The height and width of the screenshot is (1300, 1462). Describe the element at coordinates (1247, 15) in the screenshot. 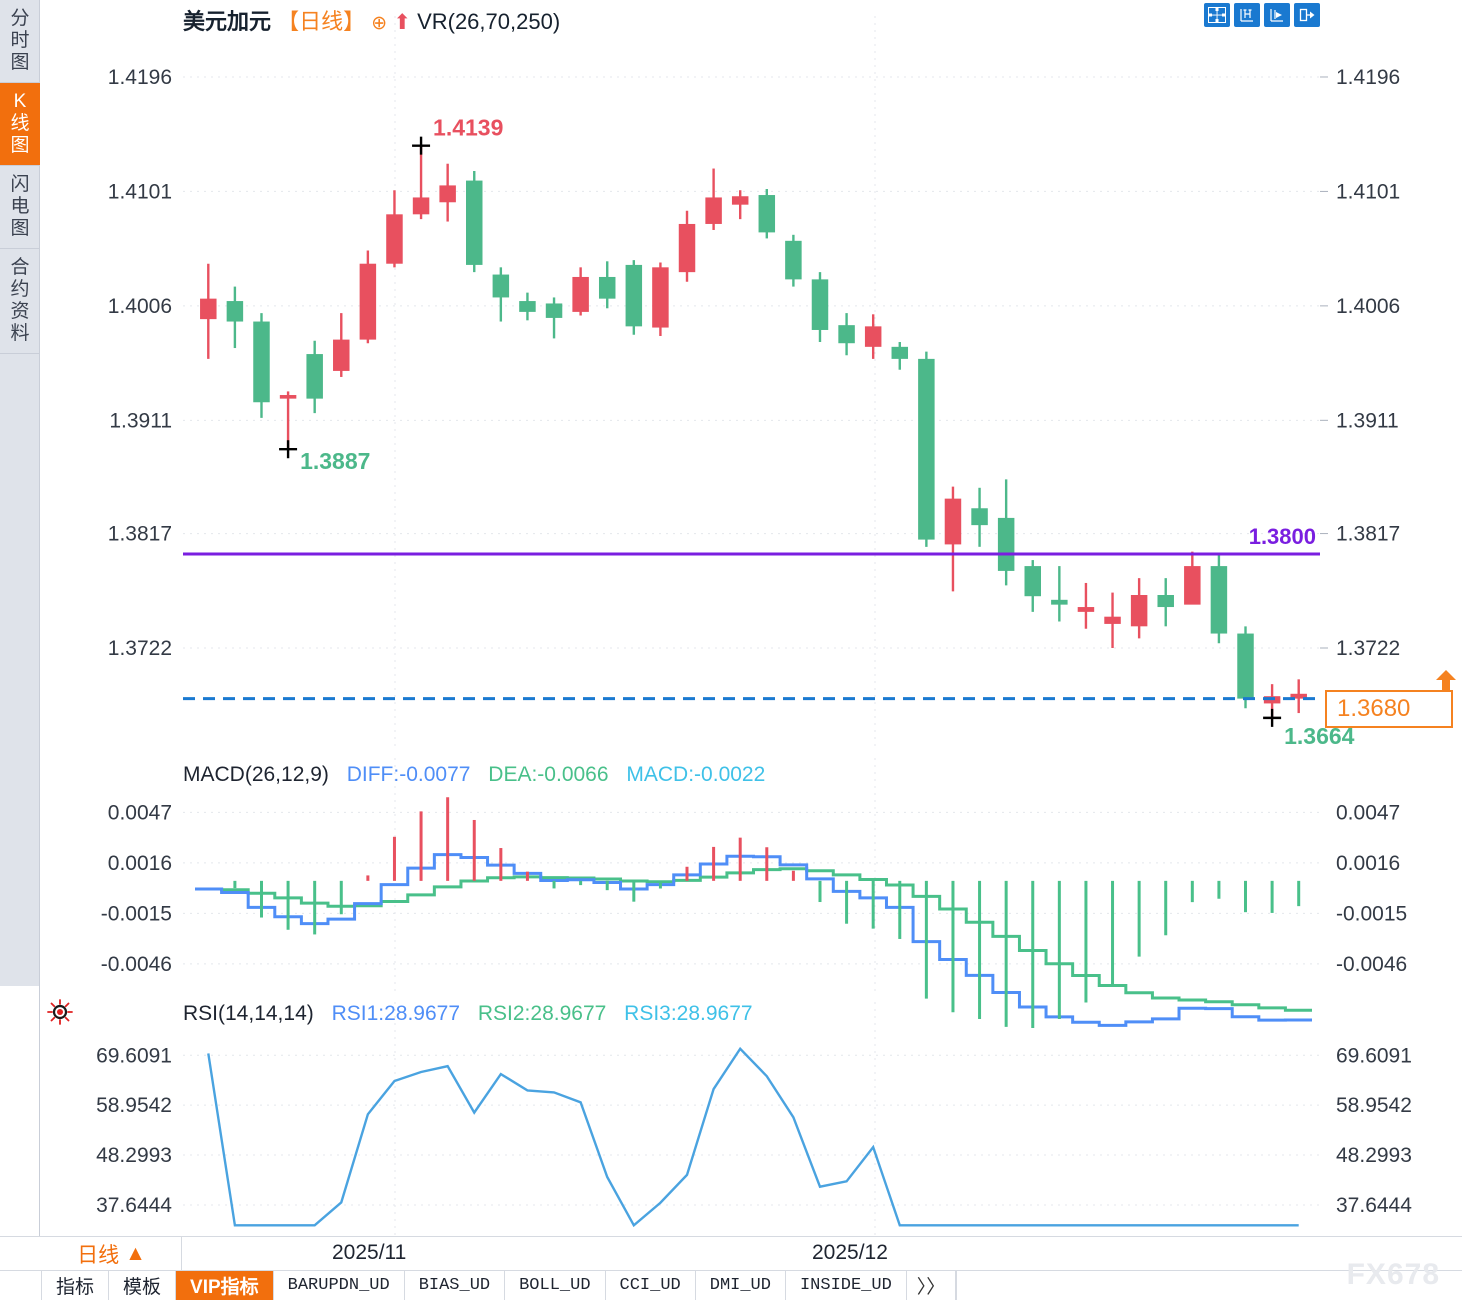

I see `measure-icon` at that location.